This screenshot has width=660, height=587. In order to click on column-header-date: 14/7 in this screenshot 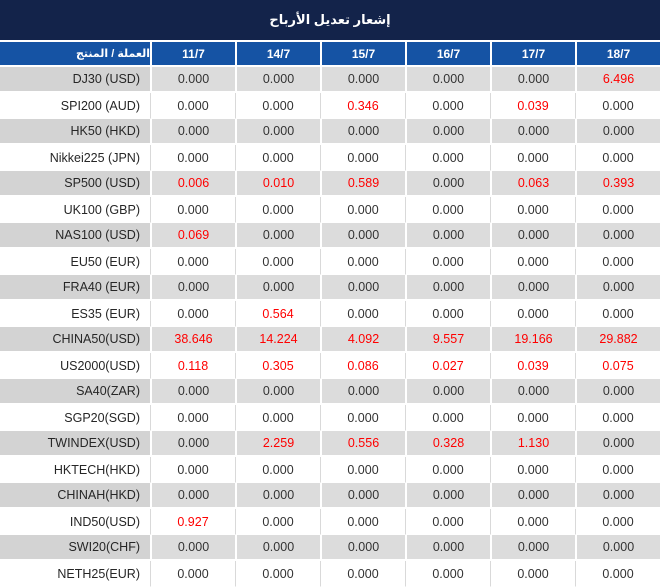, I will do `click(277, 54)`.